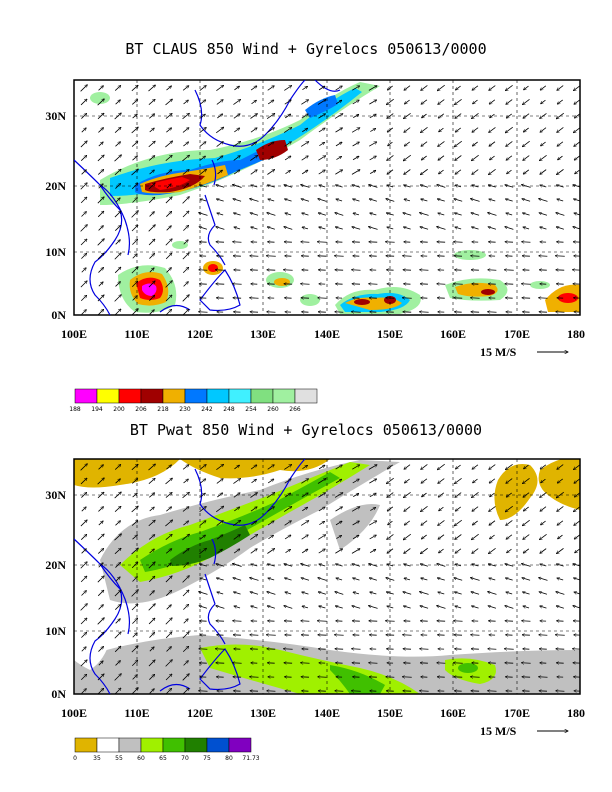 The image size is (612, 792). Describe the element at coordinates (207, 409) in the screenshot. I see `colorbar-label: 242` at that location.